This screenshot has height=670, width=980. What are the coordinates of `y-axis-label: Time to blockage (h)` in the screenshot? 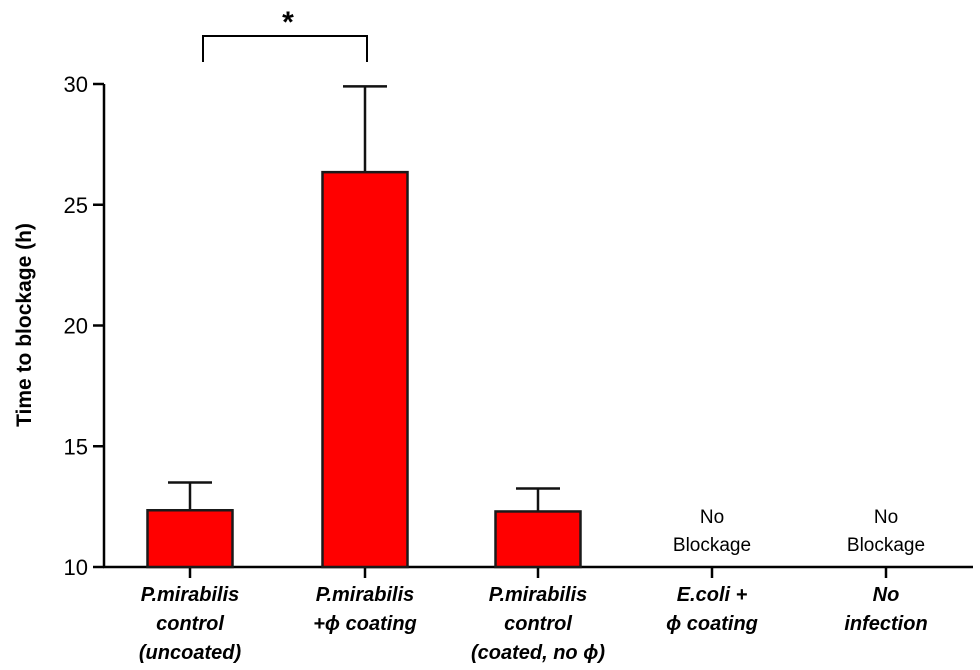 It's located at (24, 325).